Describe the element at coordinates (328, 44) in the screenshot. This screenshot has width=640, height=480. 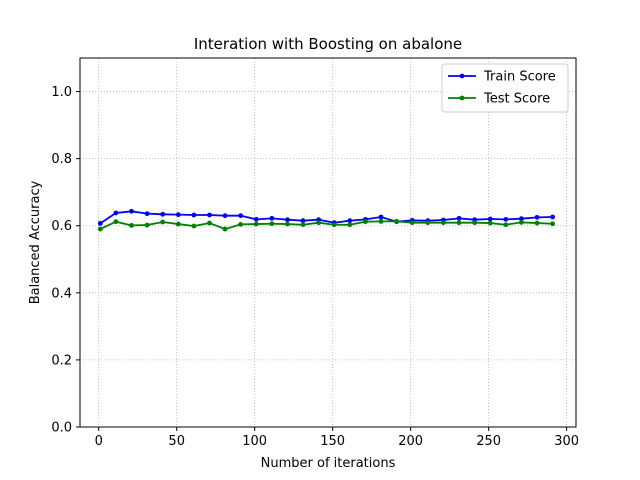
I see `chart-title: Interation with Boosting on abalone` at that location.